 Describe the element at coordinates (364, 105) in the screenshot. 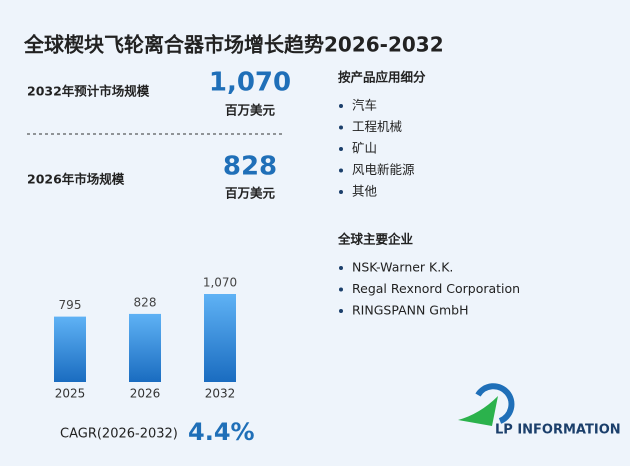

I see `list-item: 汽车` at that location.